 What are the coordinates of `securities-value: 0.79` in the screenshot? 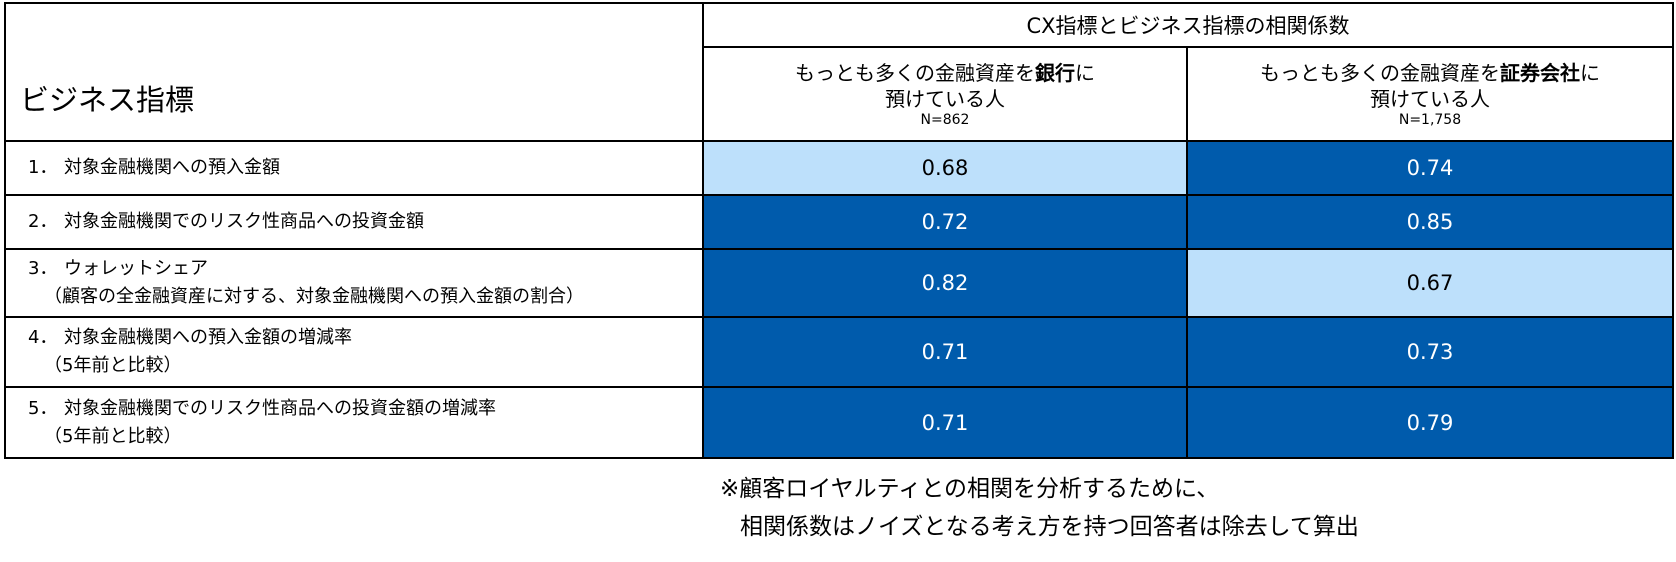 It's located at (1430, 422).